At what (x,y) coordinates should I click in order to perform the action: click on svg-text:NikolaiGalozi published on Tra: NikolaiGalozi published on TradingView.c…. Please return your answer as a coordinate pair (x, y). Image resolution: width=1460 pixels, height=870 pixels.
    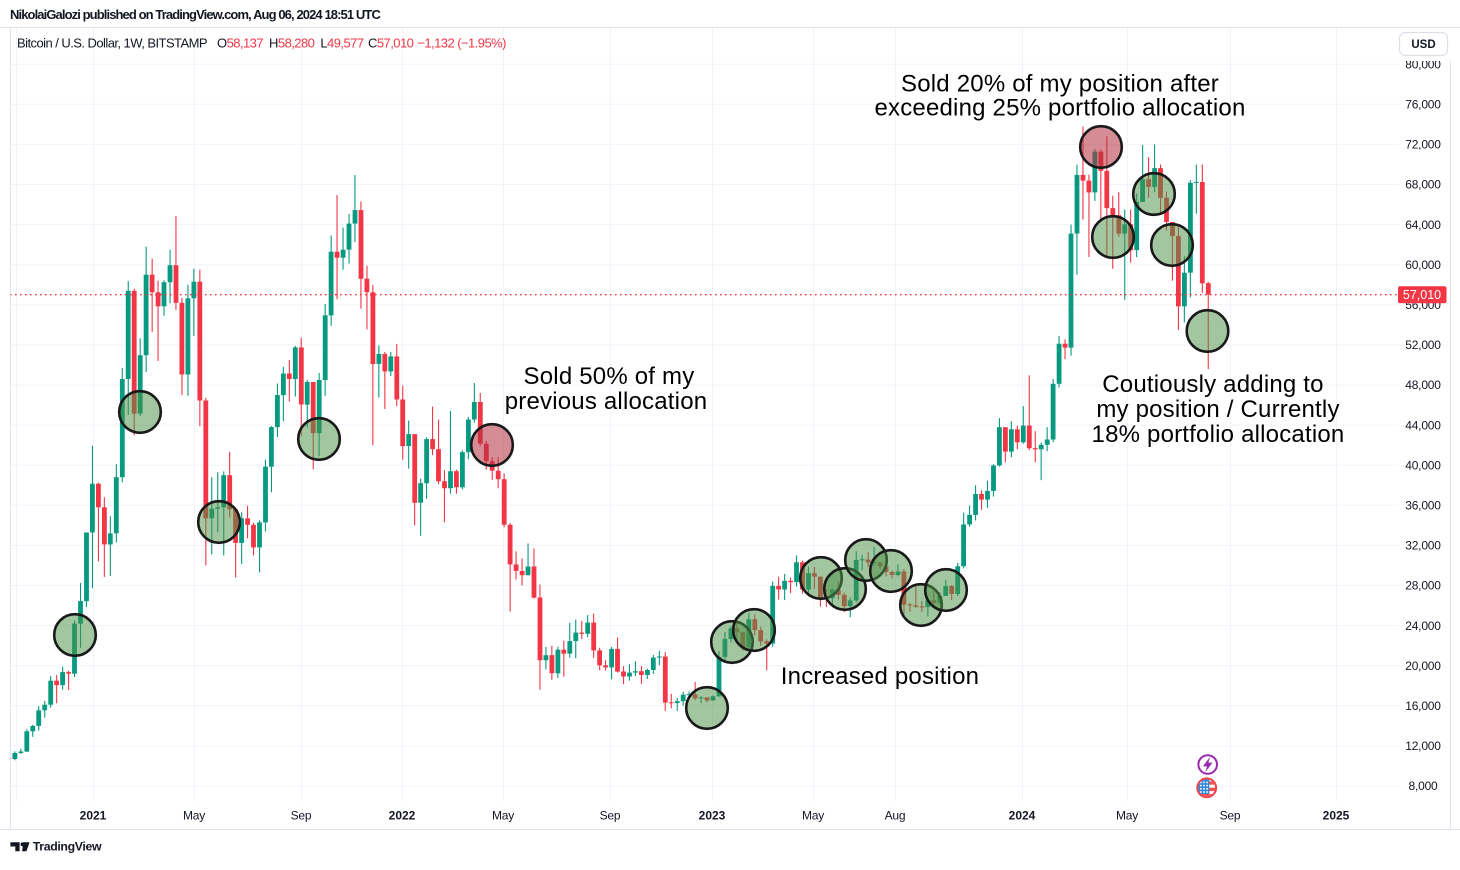
    Looking at the image, I should click on (195, 14).